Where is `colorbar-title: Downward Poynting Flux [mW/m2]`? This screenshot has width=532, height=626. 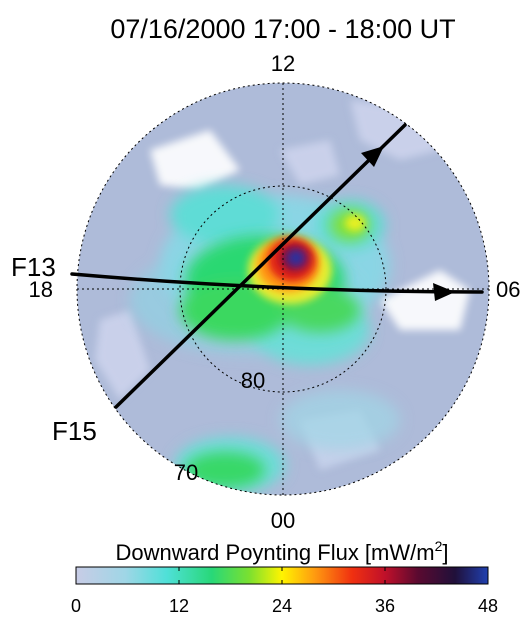
colorbar-title: Downward Poynting Flux [mW/m2] is located at coordinates (281, 551).